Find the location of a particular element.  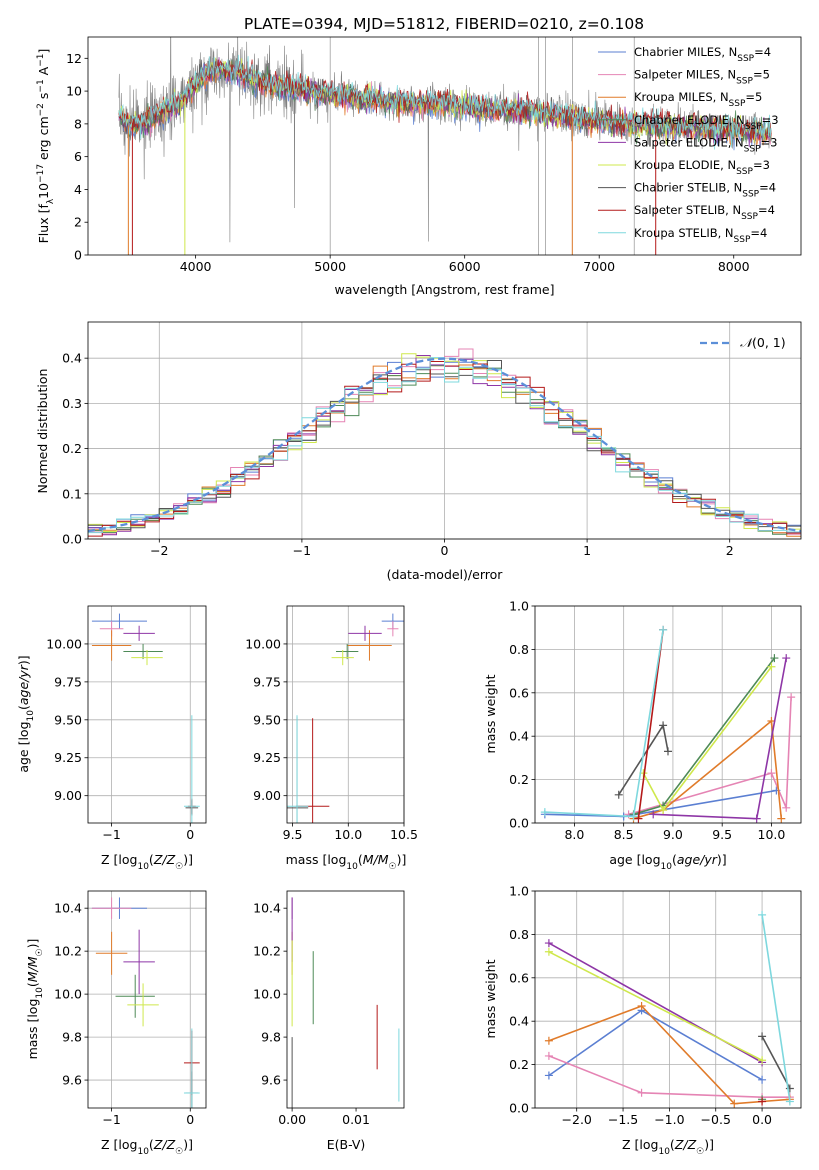

legend-label: Kroupa MILES, NSSP=5 is located at coordinates (698, 99).